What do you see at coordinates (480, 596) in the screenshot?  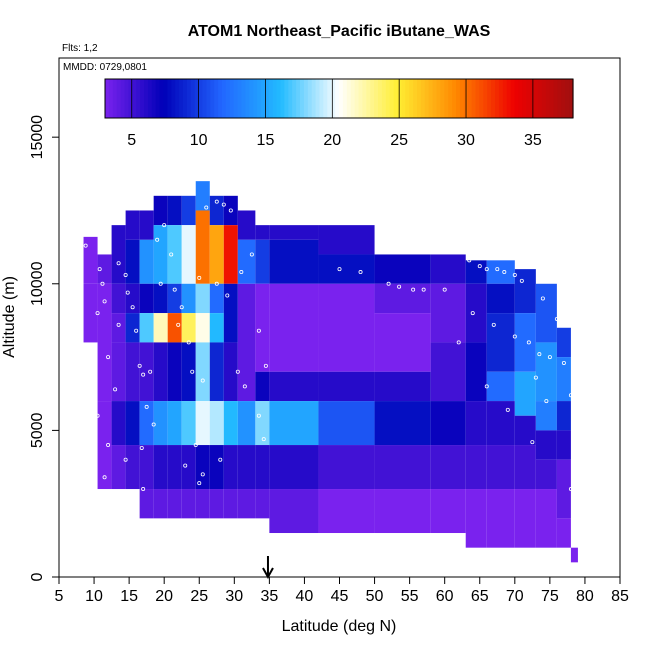 I see `x-tick-label: 65` at bounding box center [480, 596].